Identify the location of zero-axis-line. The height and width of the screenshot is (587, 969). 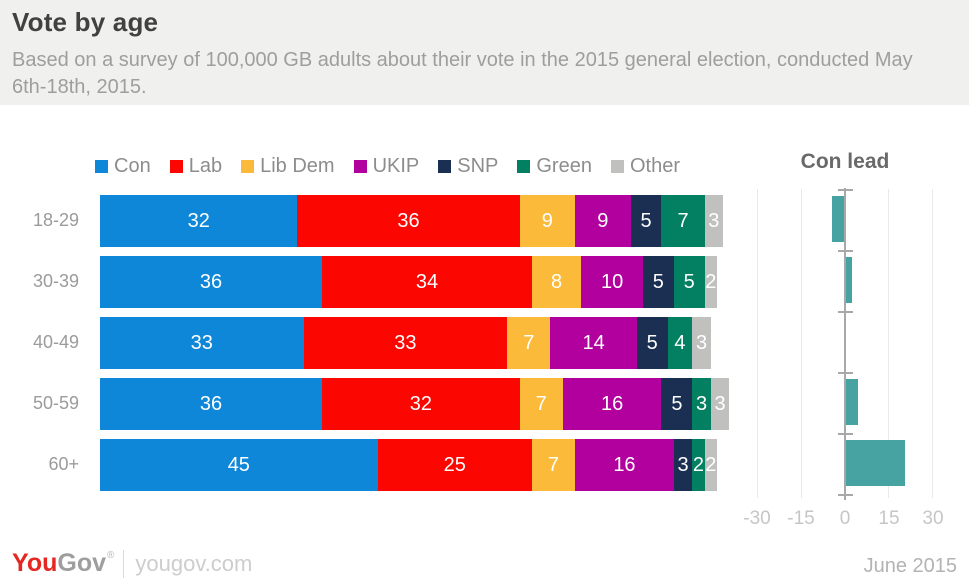
(845, 344).